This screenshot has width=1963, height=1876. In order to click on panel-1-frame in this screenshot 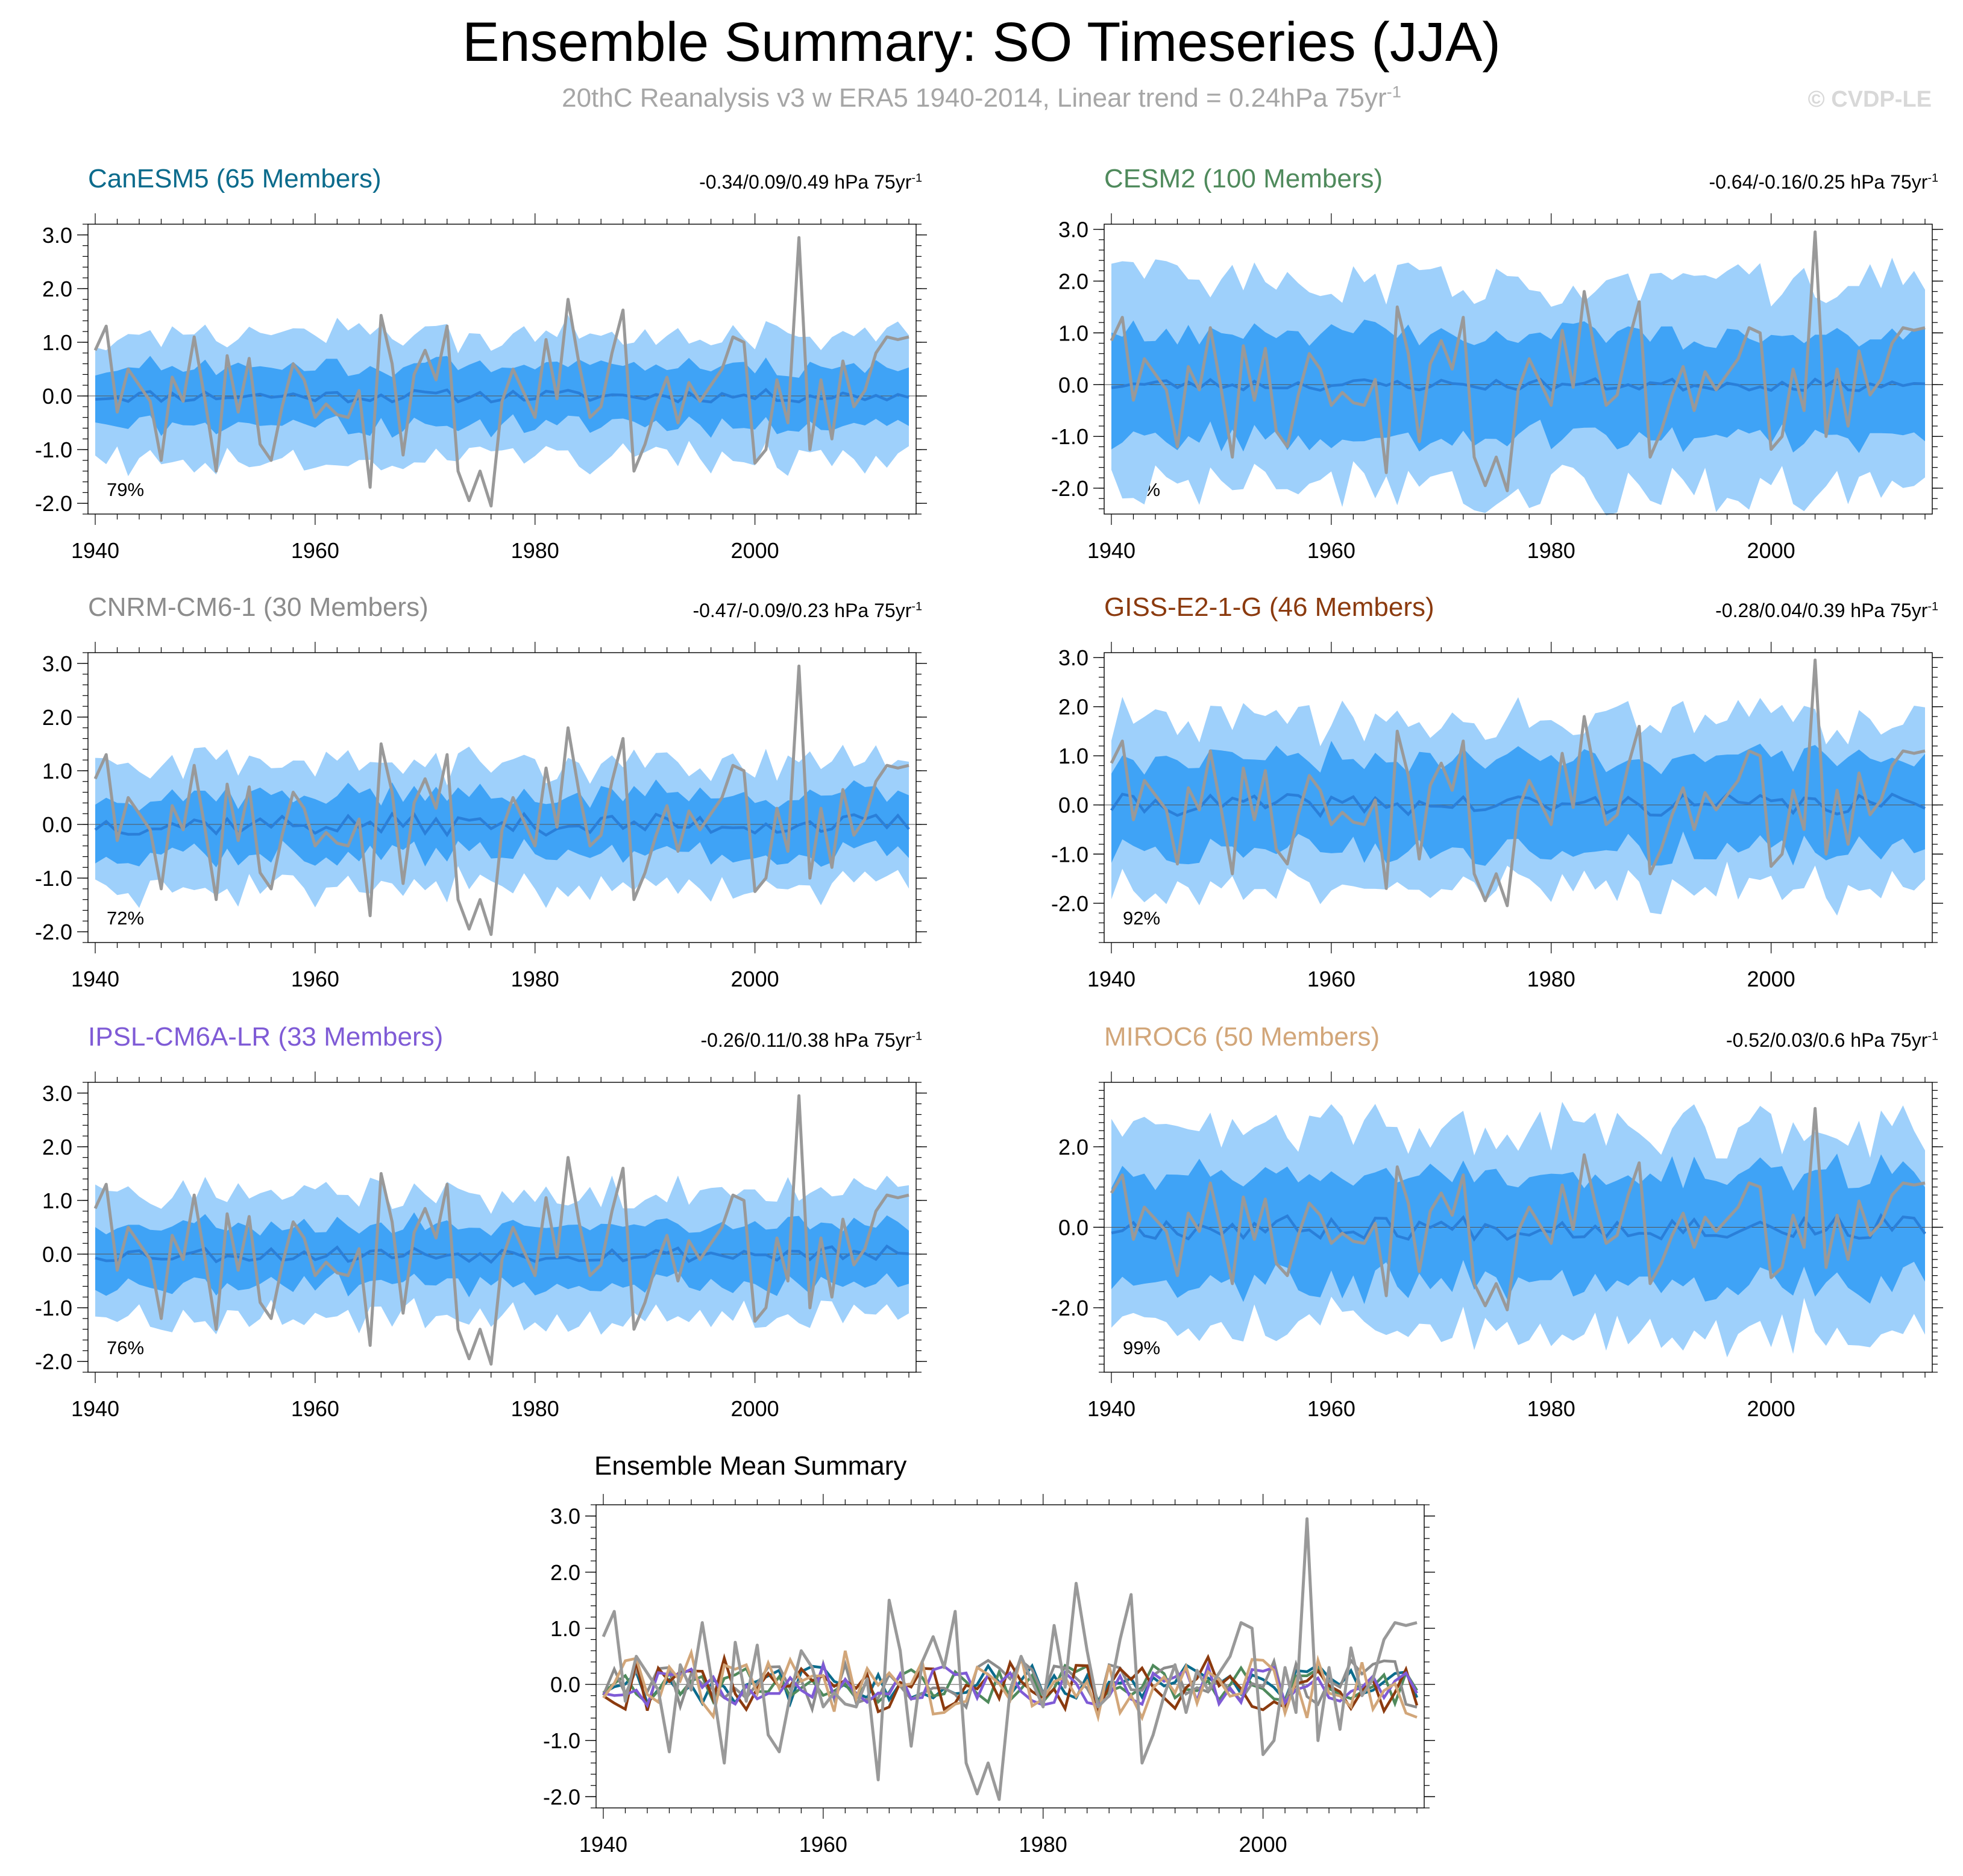, I will do `click(1518, 369)`.